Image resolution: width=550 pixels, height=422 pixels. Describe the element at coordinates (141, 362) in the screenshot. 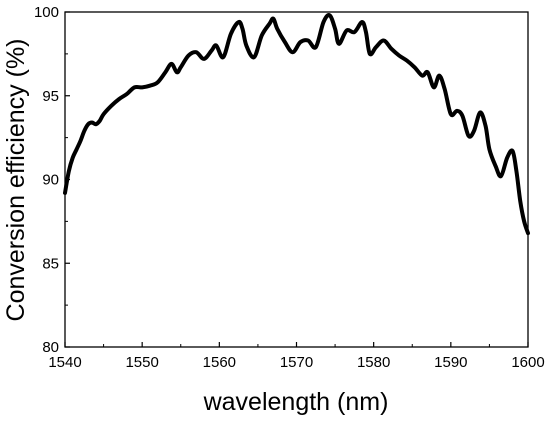

I see `x-tick-label: 1550` at that location.